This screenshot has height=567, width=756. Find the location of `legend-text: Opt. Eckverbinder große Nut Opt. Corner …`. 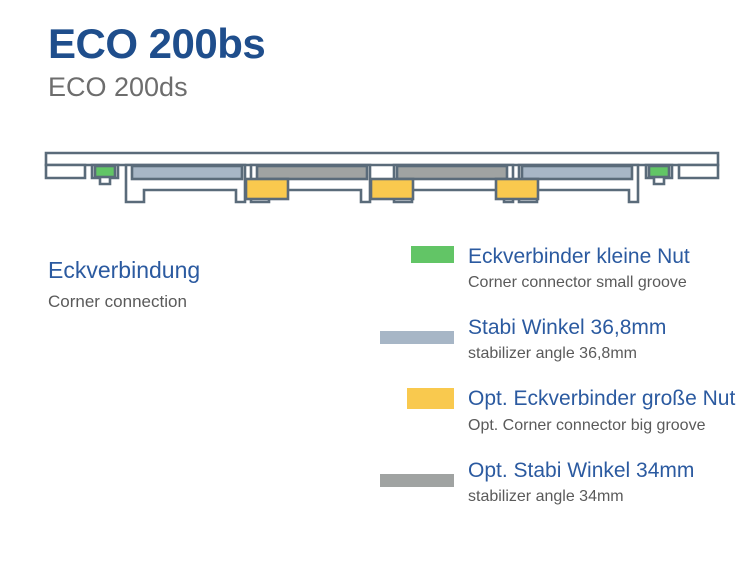

legend-text: Opt. Eckverbinder große Nut Opt. Corner … is located at coordinates (605, 410).